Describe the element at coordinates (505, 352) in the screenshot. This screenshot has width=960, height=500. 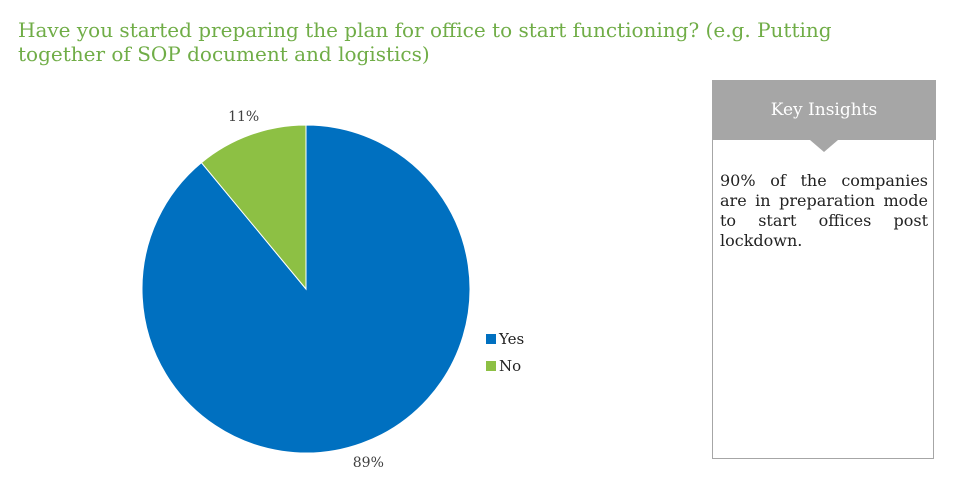
I see `legend: Yes No` at that location.